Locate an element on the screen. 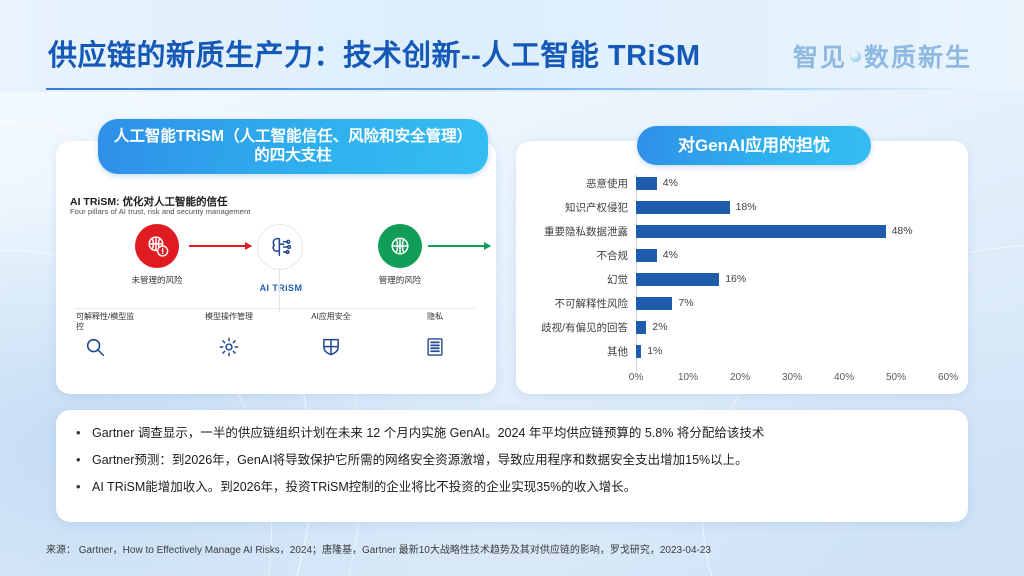 Image resolution: width=1024 pixels, height=576 pixels. ai-brain-circuit-icon is located at coordinates (280, 247).